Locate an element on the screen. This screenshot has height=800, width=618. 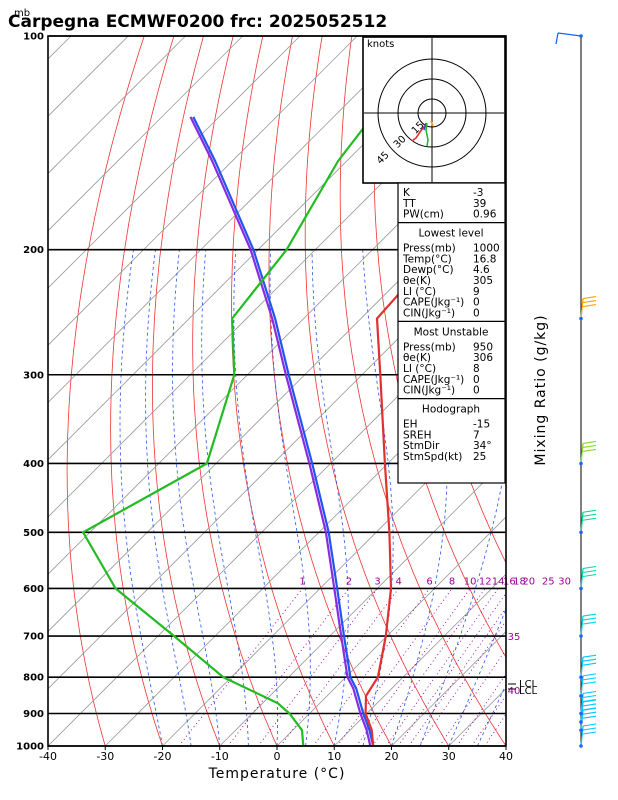
index-table-box is located at coordinates (451, 333).